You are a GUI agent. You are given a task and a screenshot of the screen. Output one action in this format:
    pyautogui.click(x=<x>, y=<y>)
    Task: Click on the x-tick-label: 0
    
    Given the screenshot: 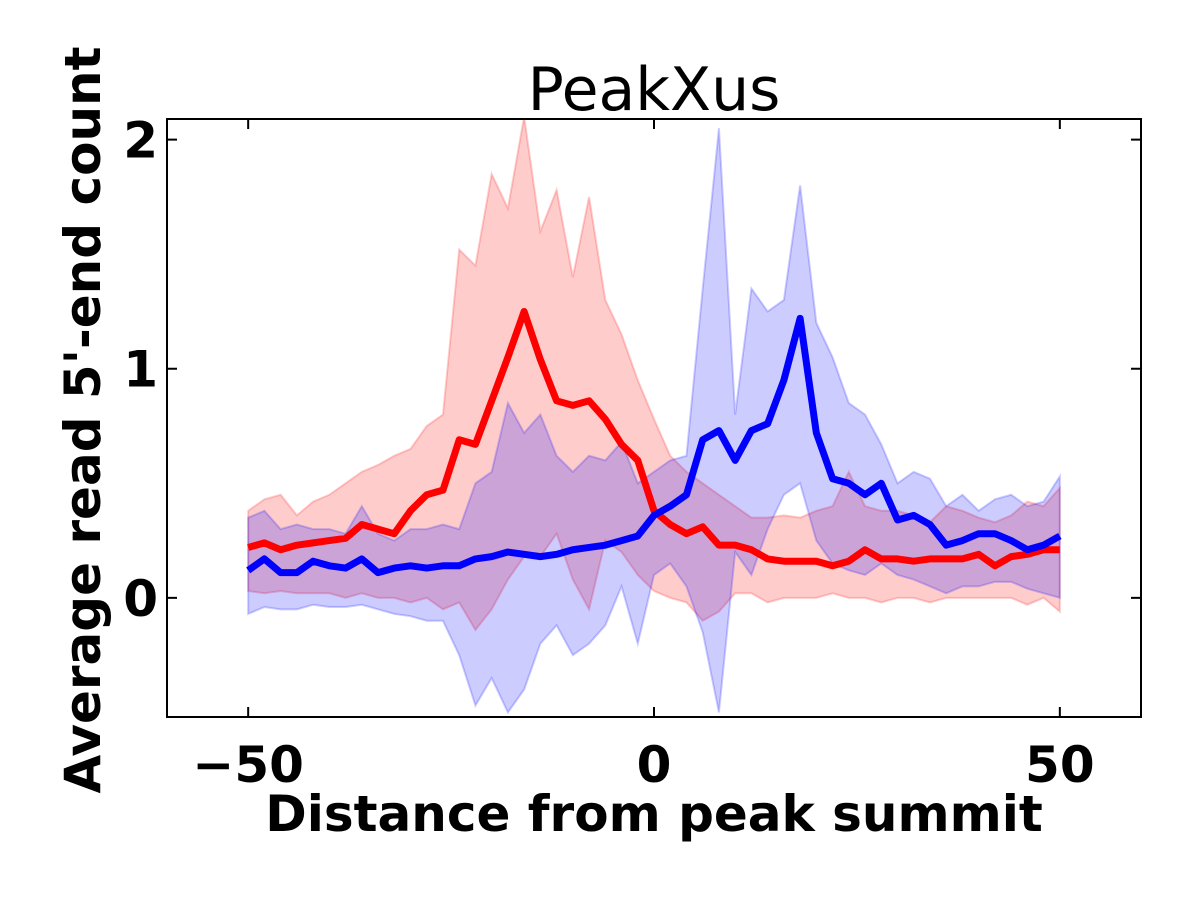 What is the action you would take?
    pyautogui.click(x=654, y=765)
    